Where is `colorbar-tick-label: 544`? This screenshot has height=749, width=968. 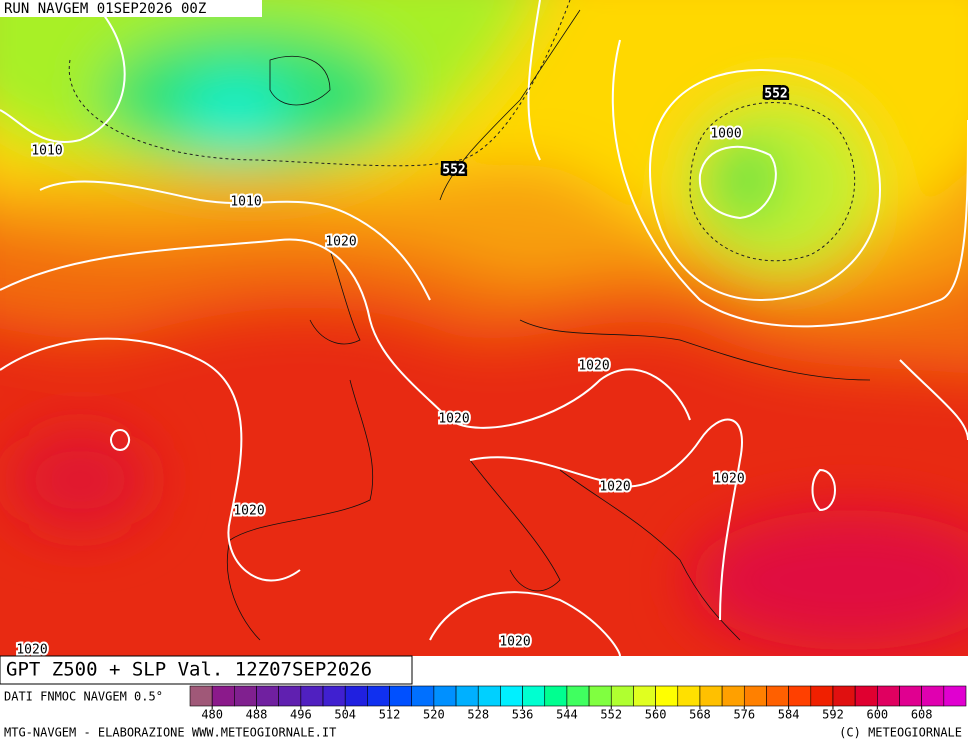
colorbar-tick-label: 544 is located at coordinates (567, 715).